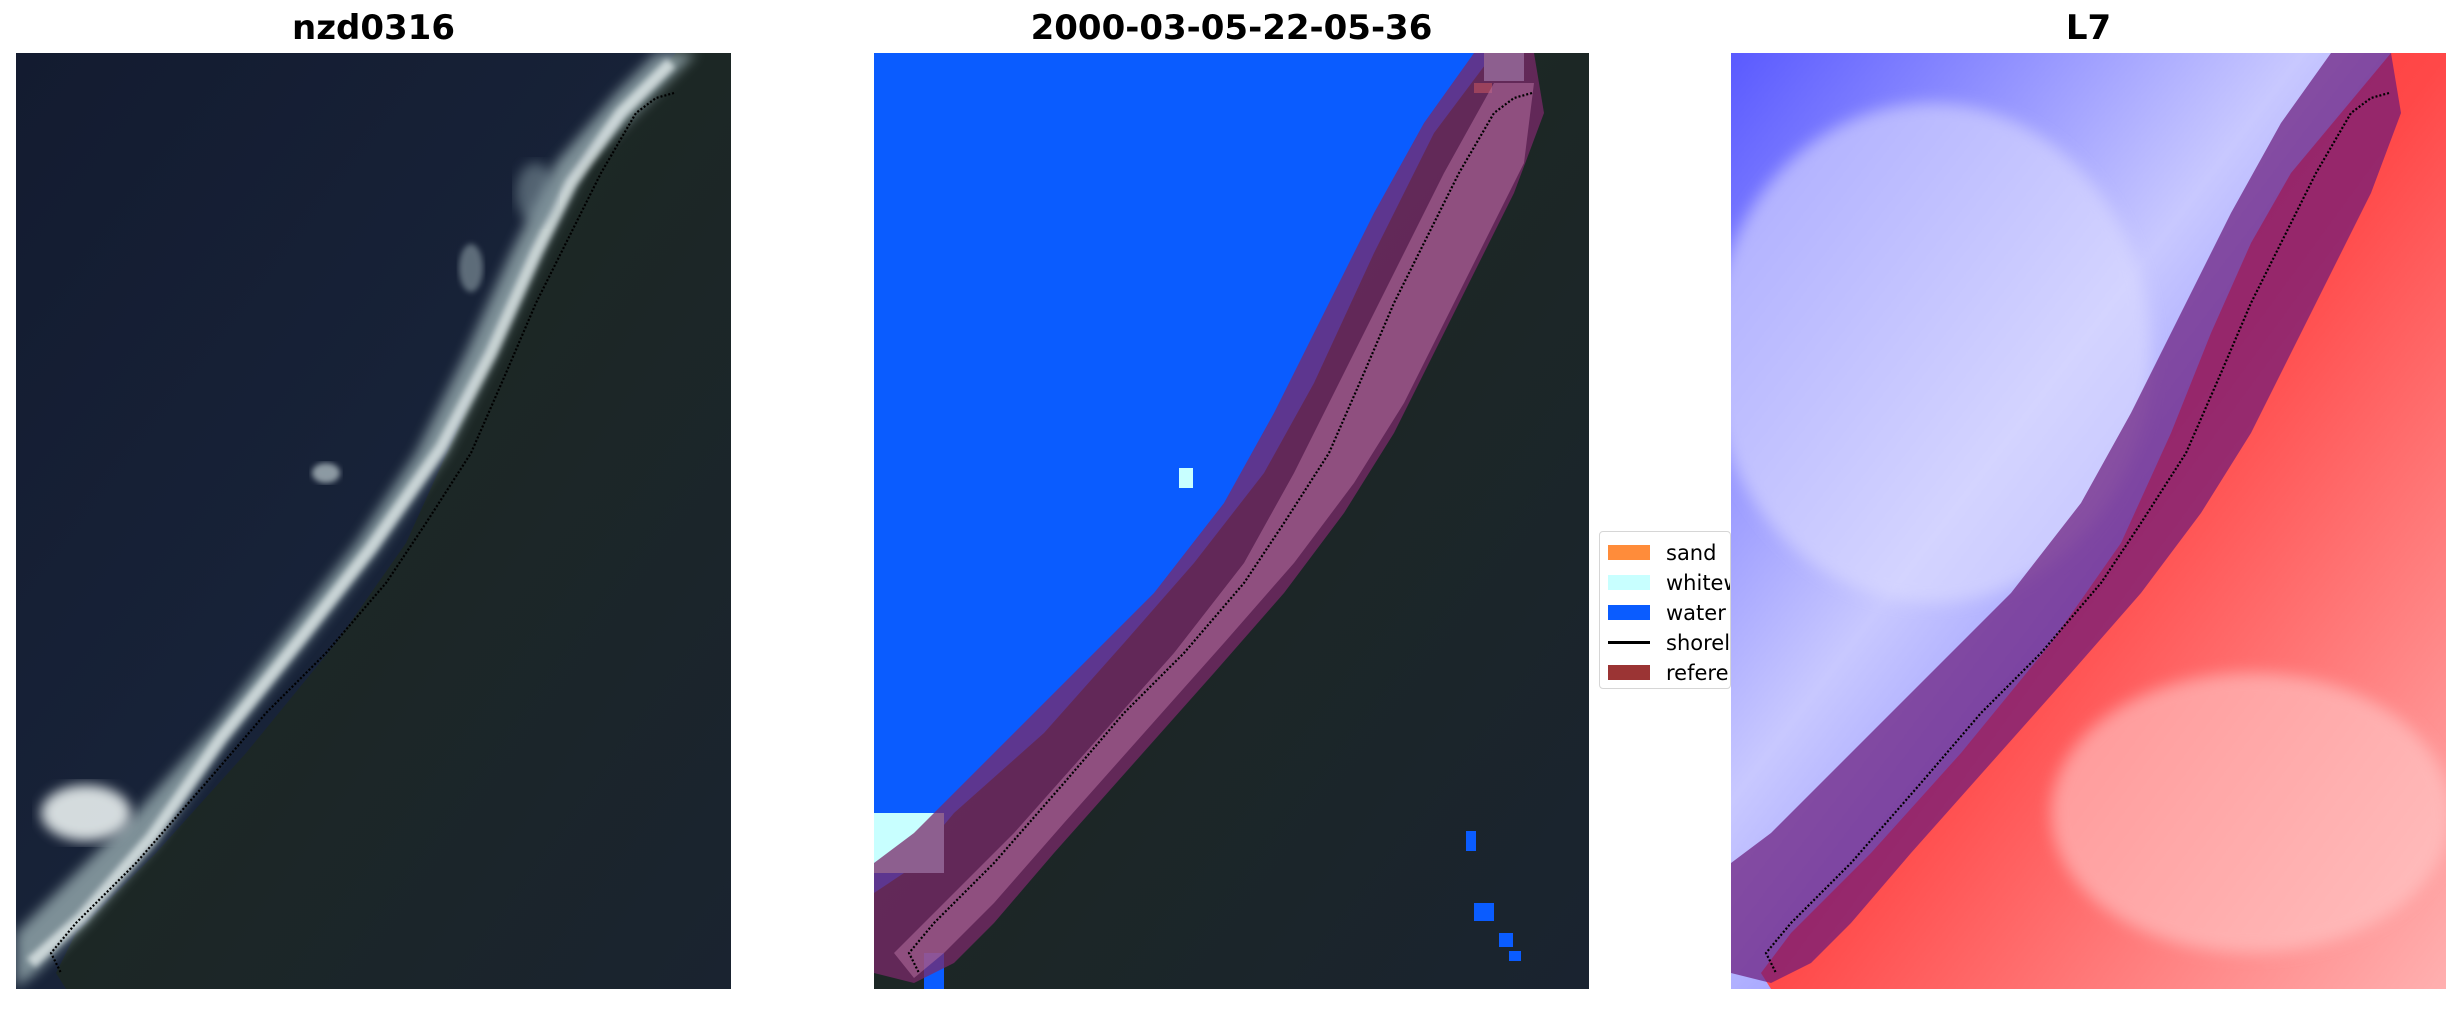 This screenshot has height=1009, width=2460. I want to click on shoreline-line-icon, so click(1629, 642).